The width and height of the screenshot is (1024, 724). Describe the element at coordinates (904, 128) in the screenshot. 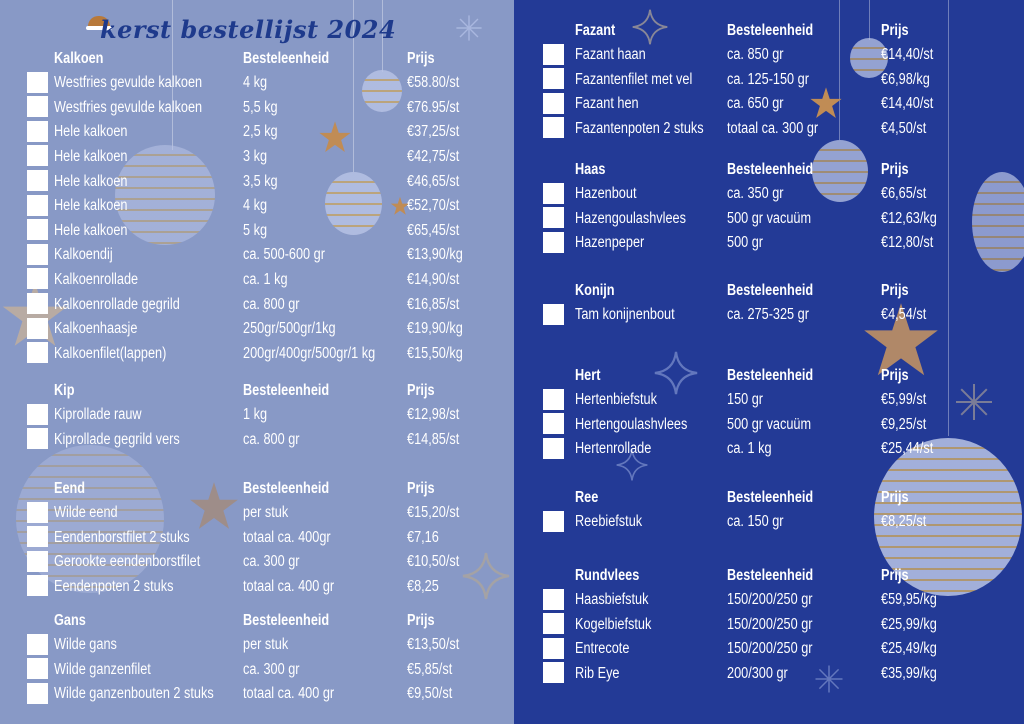

I see `product-price: €4,50/st` at that location.